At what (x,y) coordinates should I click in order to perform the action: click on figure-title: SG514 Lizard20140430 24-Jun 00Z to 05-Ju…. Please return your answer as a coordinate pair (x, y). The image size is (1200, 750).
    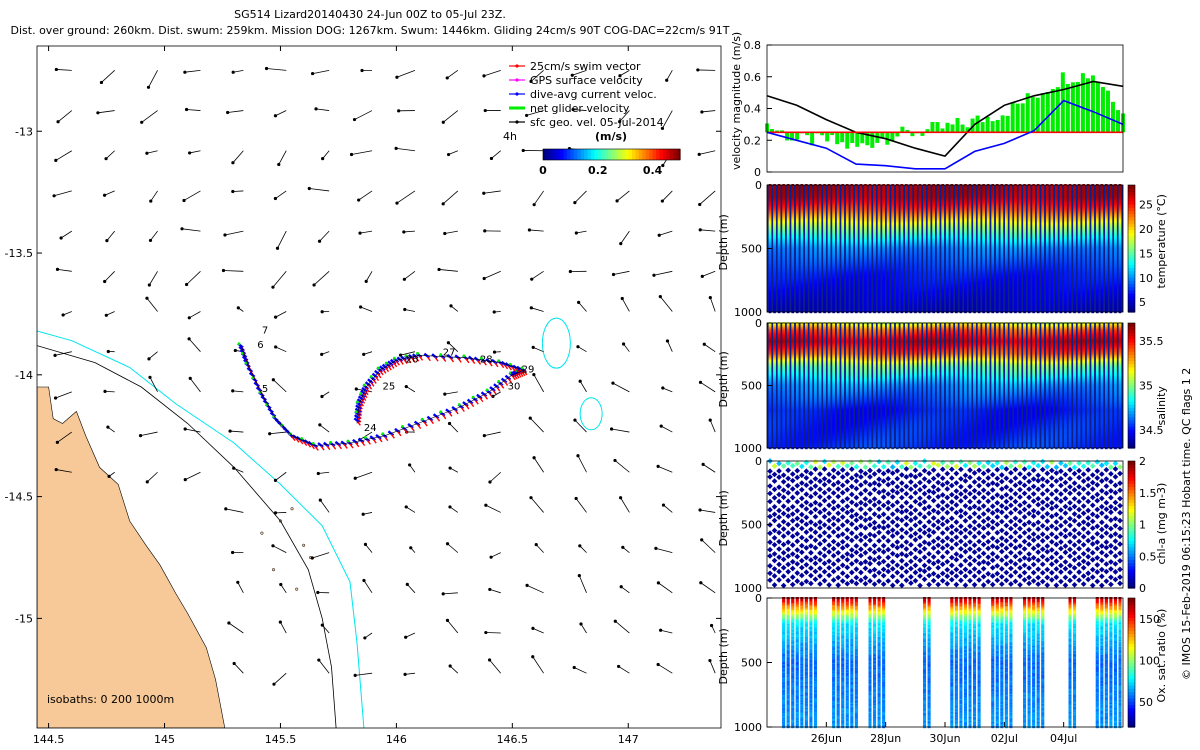
    Looking at the image, I should click on (370, 14).